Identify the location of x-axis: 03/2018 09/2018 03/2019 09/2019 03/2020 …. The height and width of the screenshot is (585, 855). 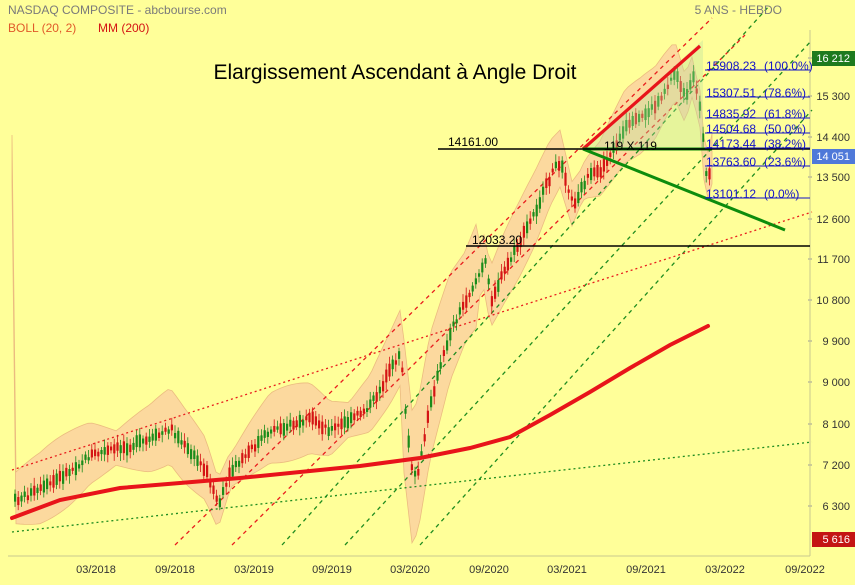
(450, 570).